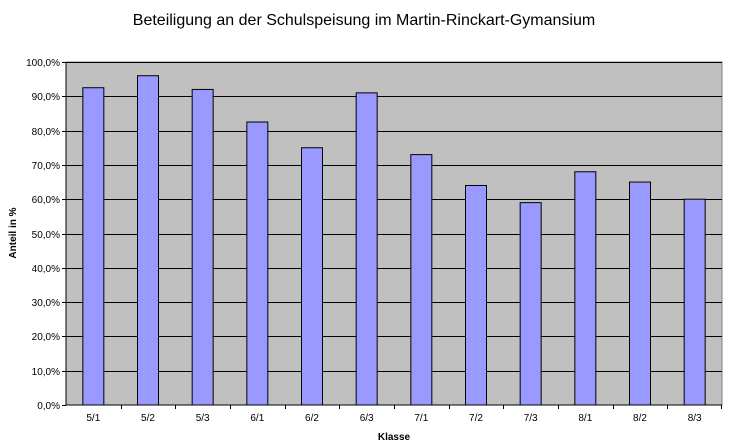  I want to click on x-tick-label: 8/1, so click(585, 418).